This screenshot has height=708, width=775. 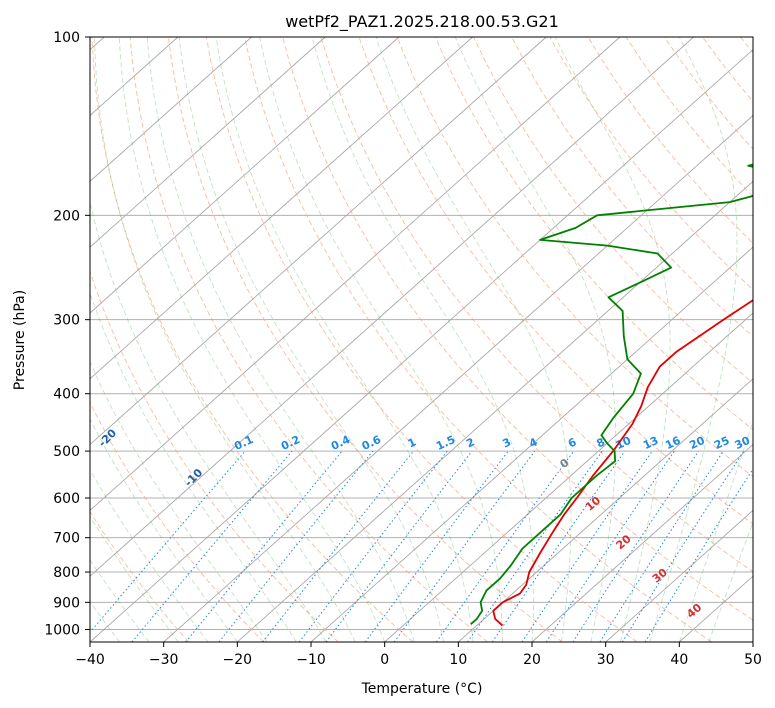 What do you see at coordinates (164, 660) in the screenshot?
I see `x-tick-label: −30` at bounding box center [164, 660].